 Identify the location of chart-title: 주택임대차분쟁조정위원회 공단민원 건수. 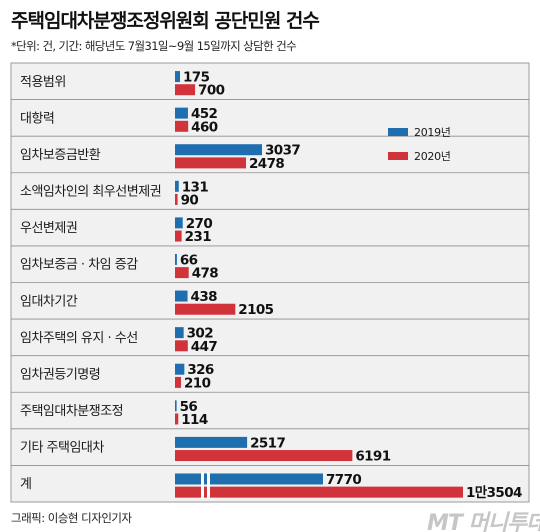
(165, 21).